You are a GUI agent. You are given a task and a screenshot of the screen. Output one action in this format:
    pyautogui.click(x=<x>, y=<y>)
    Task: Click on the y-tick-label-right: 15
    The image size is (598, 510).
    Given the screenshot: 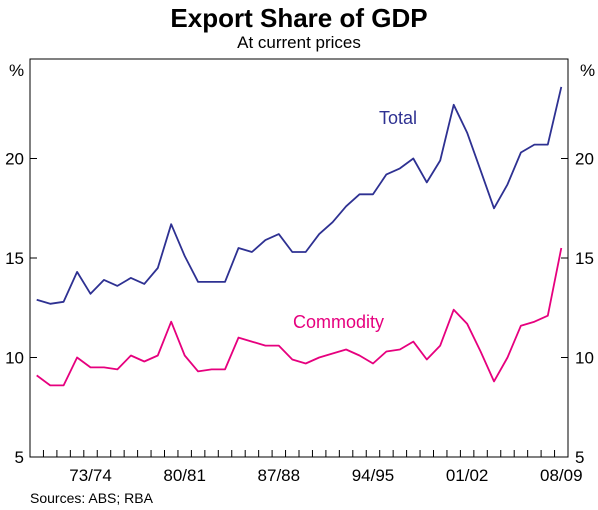 What is the action you would take?
    pyautogui.click(x=584, y=258)
    